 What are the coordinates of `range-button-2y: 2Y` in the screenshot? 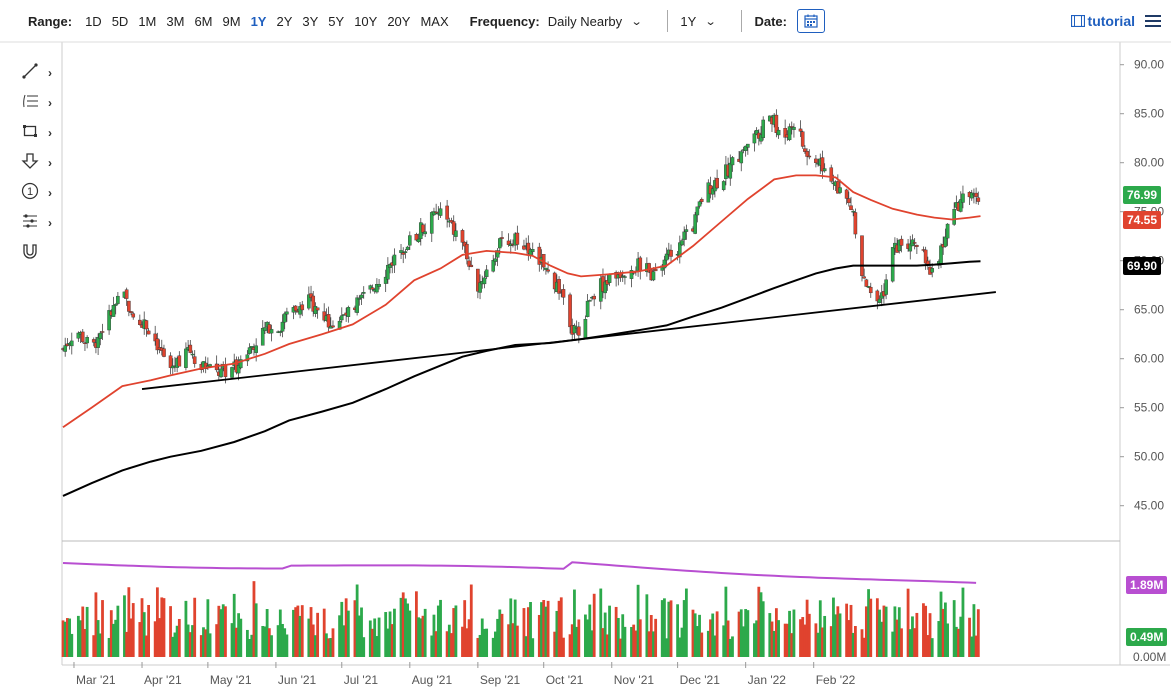 It's located at (284, 21).